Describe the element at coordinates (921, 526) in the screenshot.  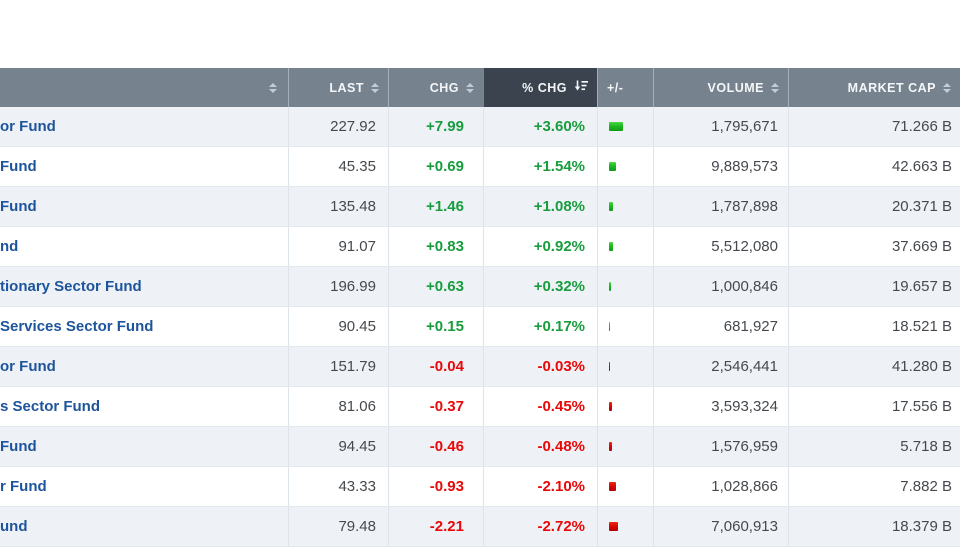
I see `market-cap-value: 18.379 B` at that location.